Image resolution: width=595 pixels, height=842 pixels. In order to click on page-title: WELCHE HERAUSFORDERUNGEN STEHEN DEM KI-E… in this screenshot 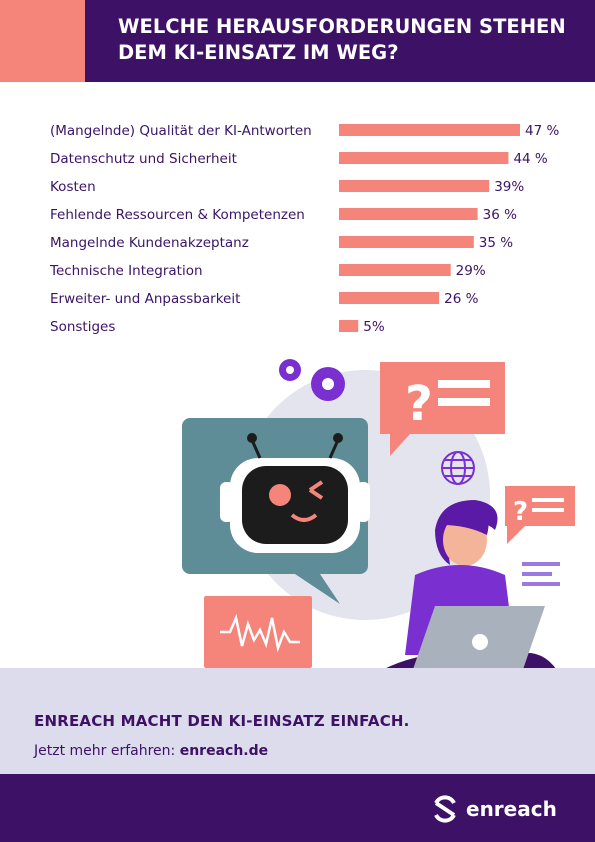, I will do `click(342, 39)`.